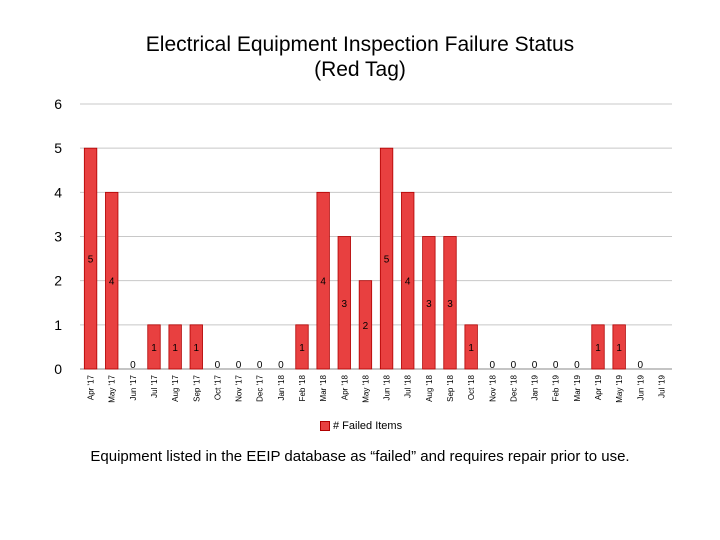 This screenshot has height=540, width=720. What do you see at coordinates (661, 385) in the screenshot?
I see `x-tick-label: Jul '19` at bounding box center [661, 385].